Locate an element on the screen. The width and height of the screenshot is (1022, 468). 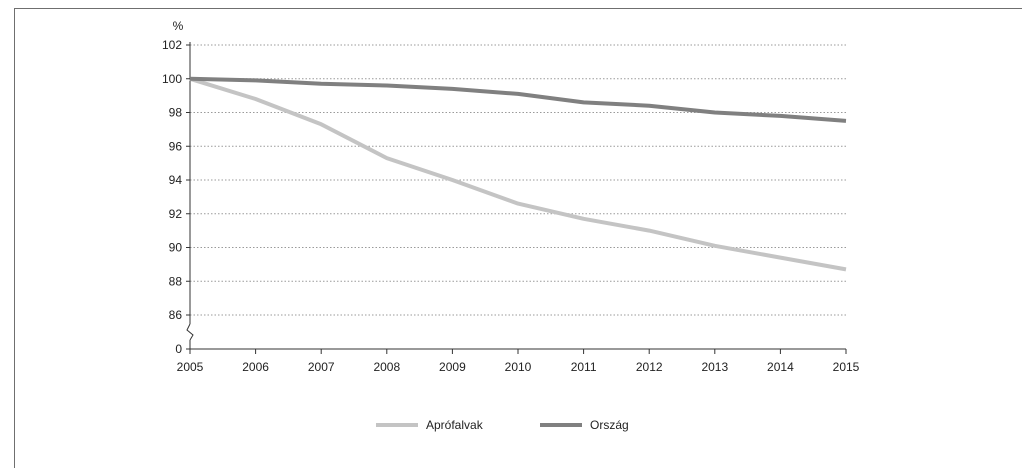
y-tick-label-90: 90 is located at coordinates (176, 248).